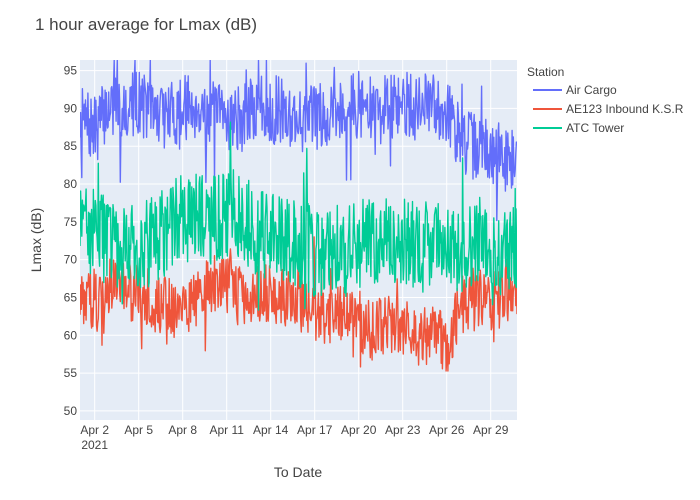  What do you see at coordinates (71, 222) in the screenshot?
I see `y-tick-label: 75` at bounding box center [71, 222].